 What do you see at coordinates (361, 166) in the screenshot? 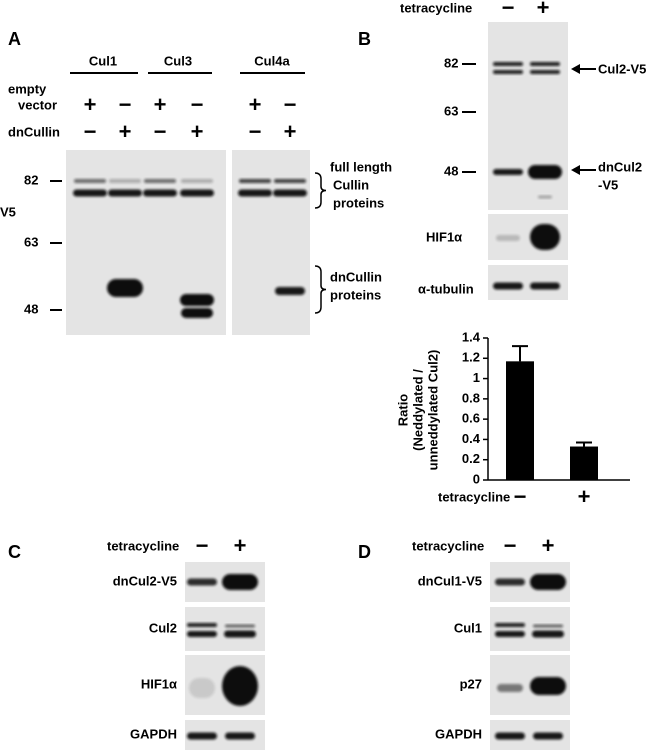
I see `bracket-label: full length` at bounding box center [361, 166].